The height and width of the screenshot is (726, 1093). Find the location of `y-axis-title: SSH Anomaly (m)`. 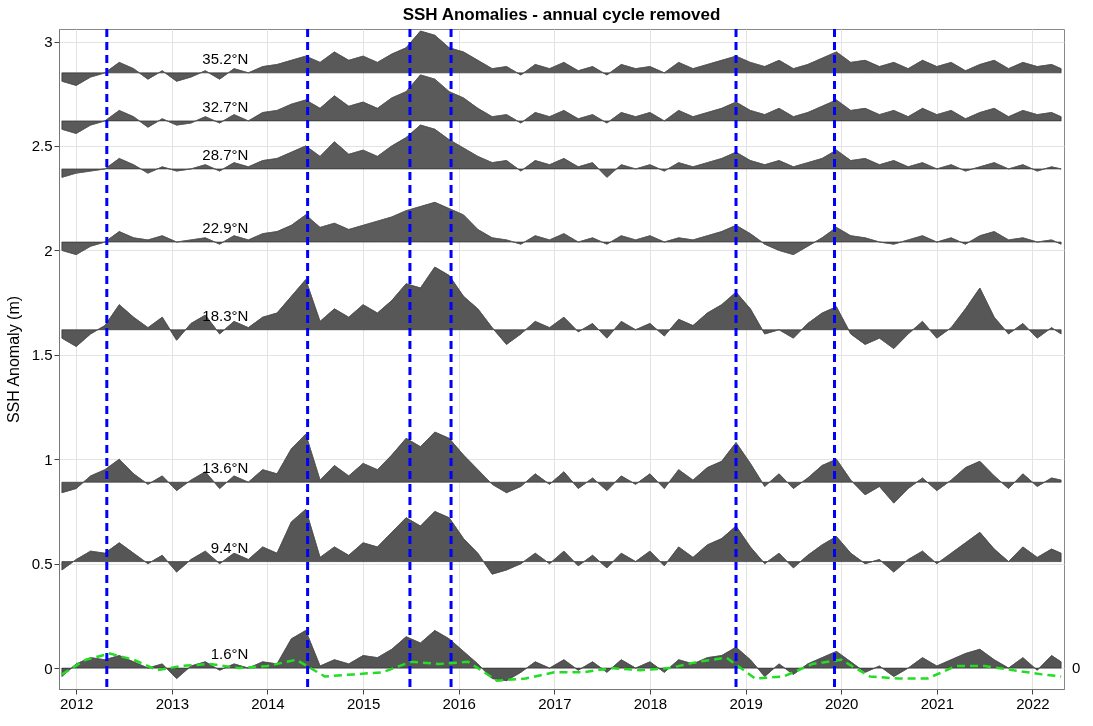

y-axis-title: SSH Anomaly (m) is located at coordinates (13, 359).